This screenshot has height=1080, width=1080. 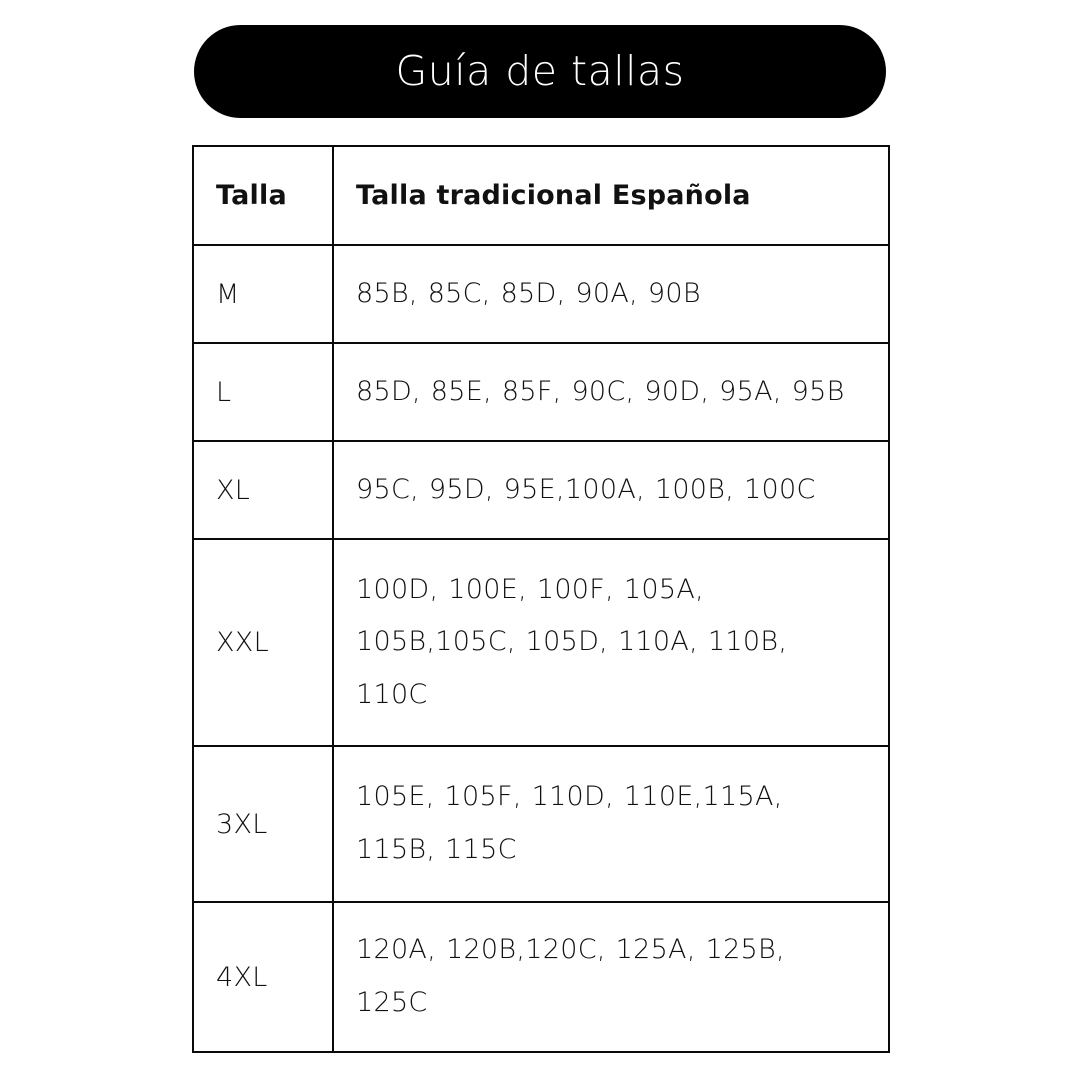 I want to click on cell-traditional: 85D, 85E, 85F, 90C, 90D, 95A, 95B, so click(x=611, y=392).